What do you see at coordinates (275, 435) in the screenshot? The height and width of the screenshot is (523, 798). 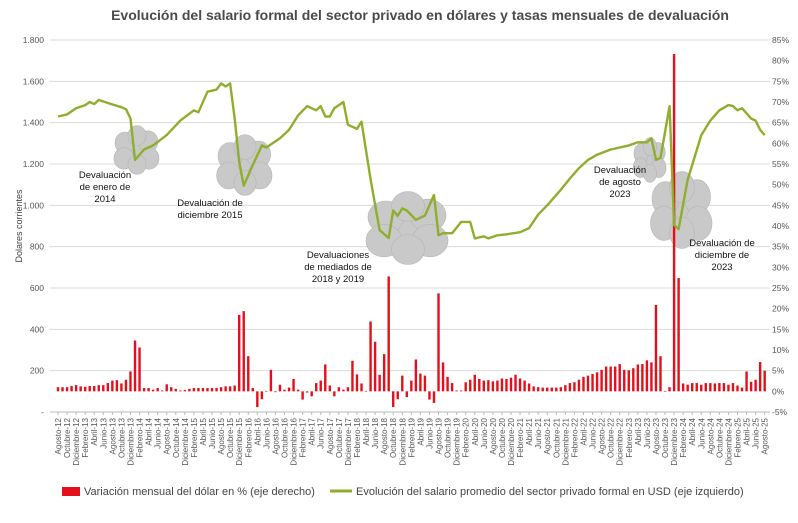 I see `x-tick-label: Agosto-16` at bounding box center [275, 435].